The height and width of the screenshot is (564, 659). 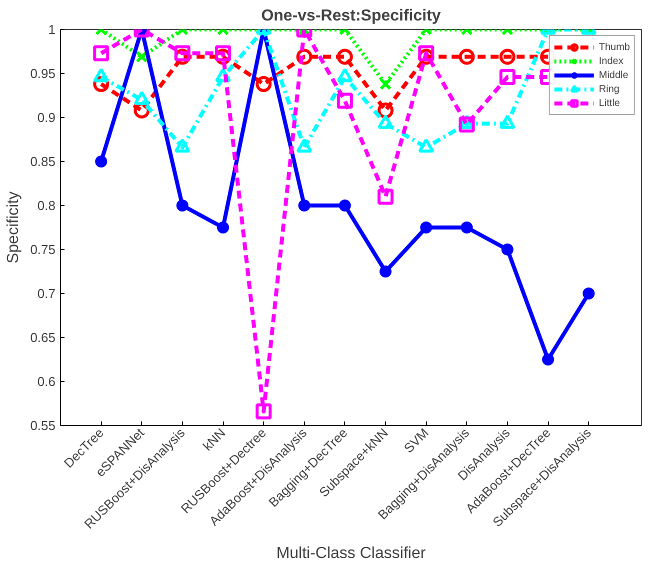 I want to click on legend-label: Thumb, so click(x=614, y=47).